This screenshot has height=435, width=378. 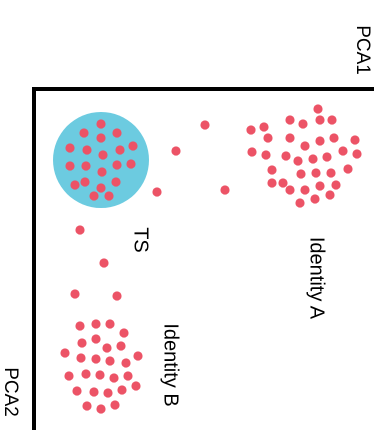 What do you see at coordinates (10, 392) in the screenshot?
I see `axis-label-pca2: PCA2` at bounding box center [10, 392].